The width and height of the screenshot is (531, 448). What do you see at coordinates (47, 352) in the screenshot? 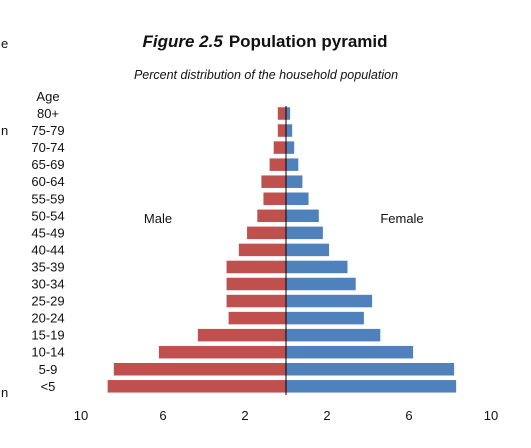
I see `age-label: 10-14` at bounding box center [47, 352].